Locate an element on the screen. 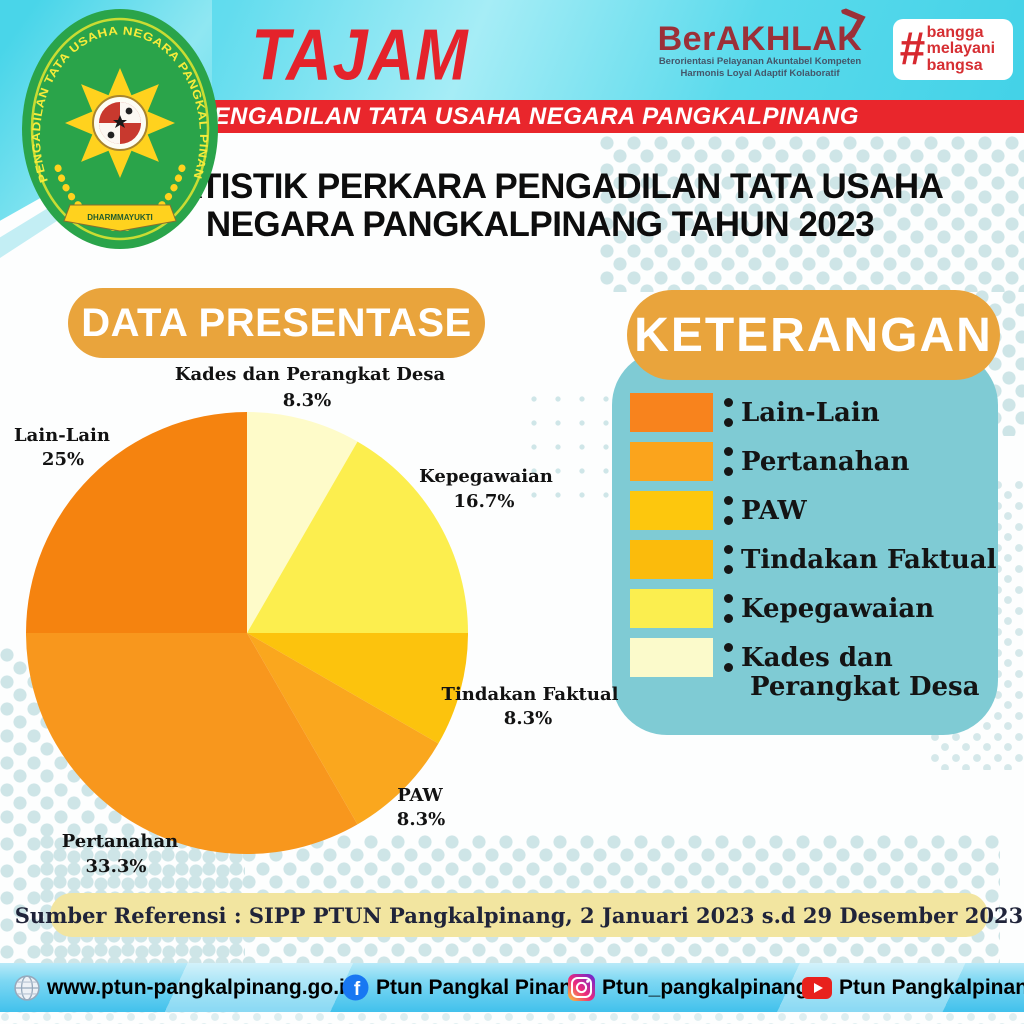 The height and width of the screenshot is (1024, 1024). legend-swatch-pertanahan is located at coordinates (671, 461).